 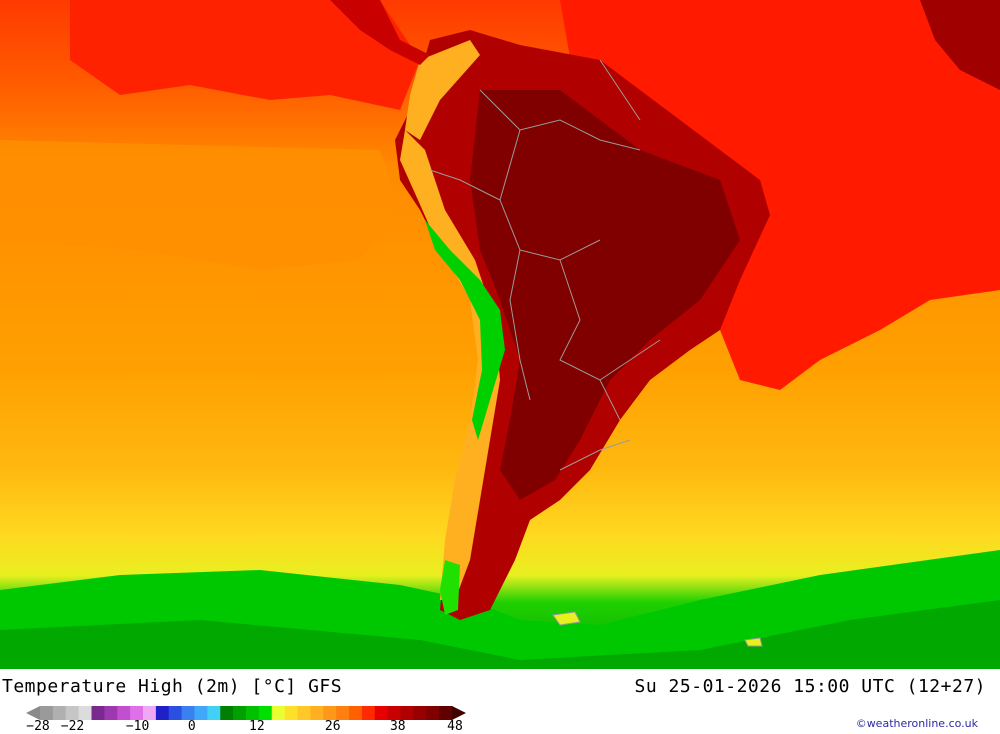 I want to click on falklands-land, so click(x=566, y=618).